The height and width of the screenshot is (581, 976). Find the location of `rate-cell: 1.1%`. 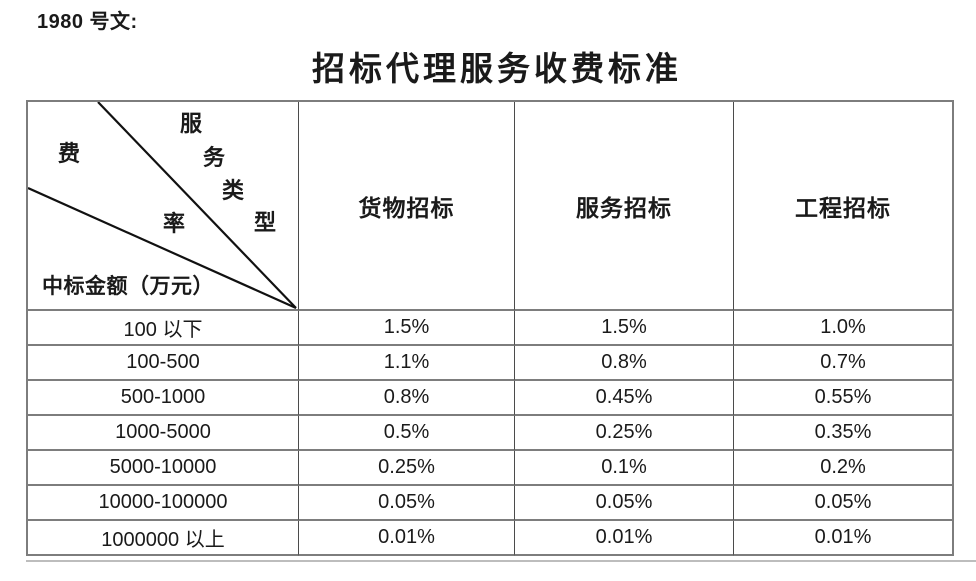

rate-cell: 1.1% is located at coordinates (407, 363).